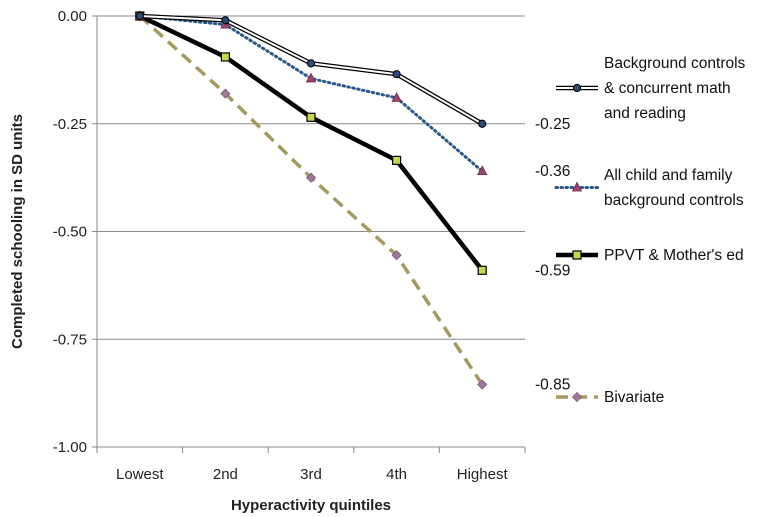 This screenshot has height=517, width=783. What do you see at coordinates (645, 113) in the screenshot?
I see `legend-label: and reading` at bounding box center [645, 113].